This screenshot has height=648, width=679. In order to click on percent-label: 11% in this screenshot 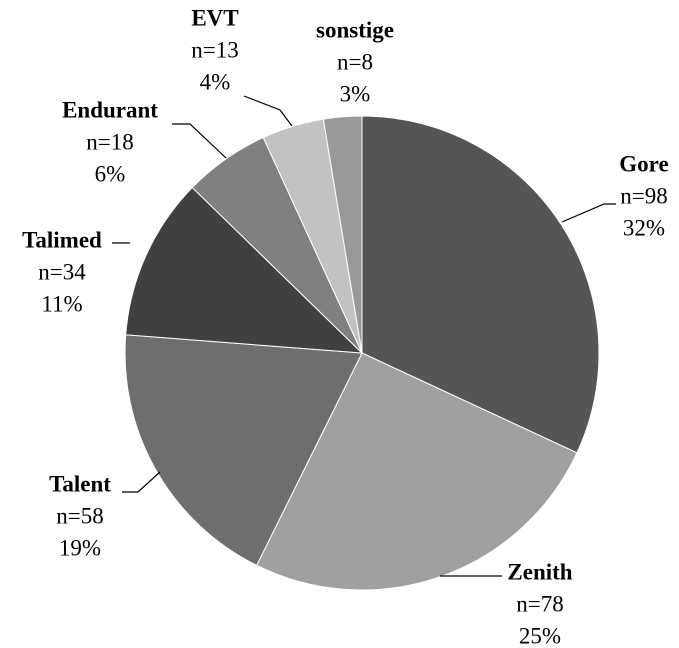, I will do `click(61, 303)`.